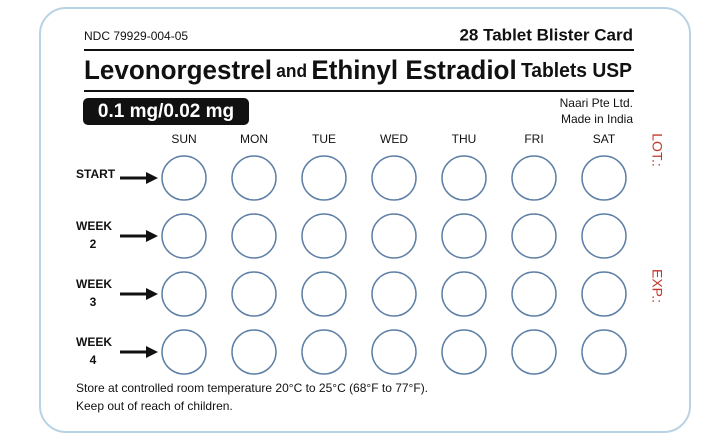 The width and height of the screenshot is (724, 439). I want to click on title-part: Ethinyl Estradiol, so click(413, 70).